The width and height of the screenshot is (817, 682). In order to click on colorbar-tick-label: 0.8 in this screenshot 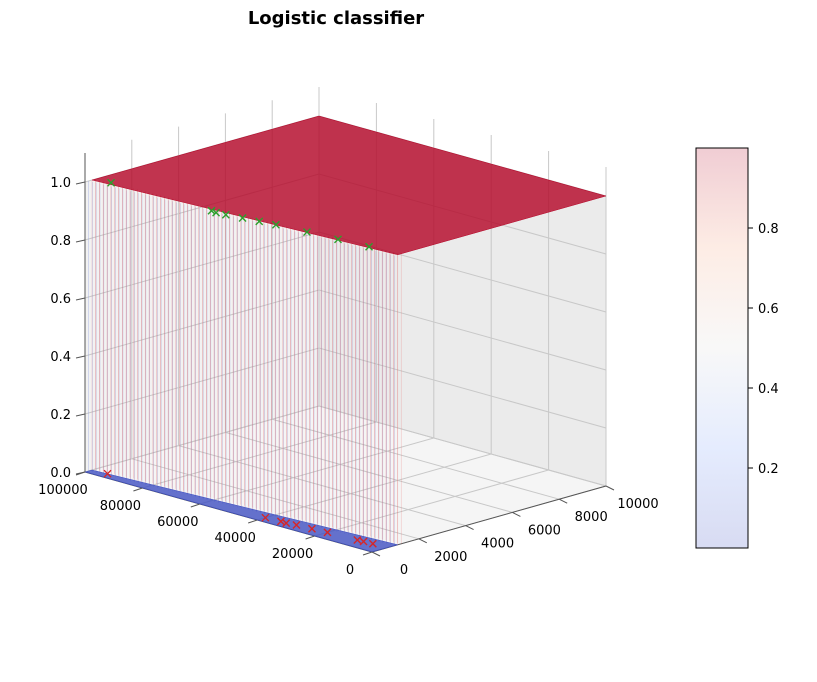, I will do `click(768, 229)`.